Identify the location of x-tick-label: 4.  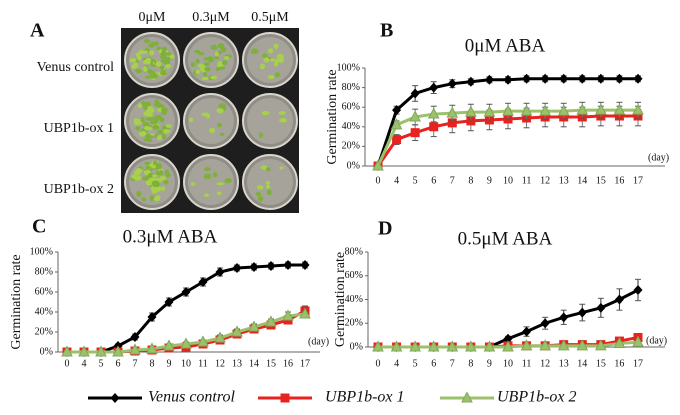
(396, 363).